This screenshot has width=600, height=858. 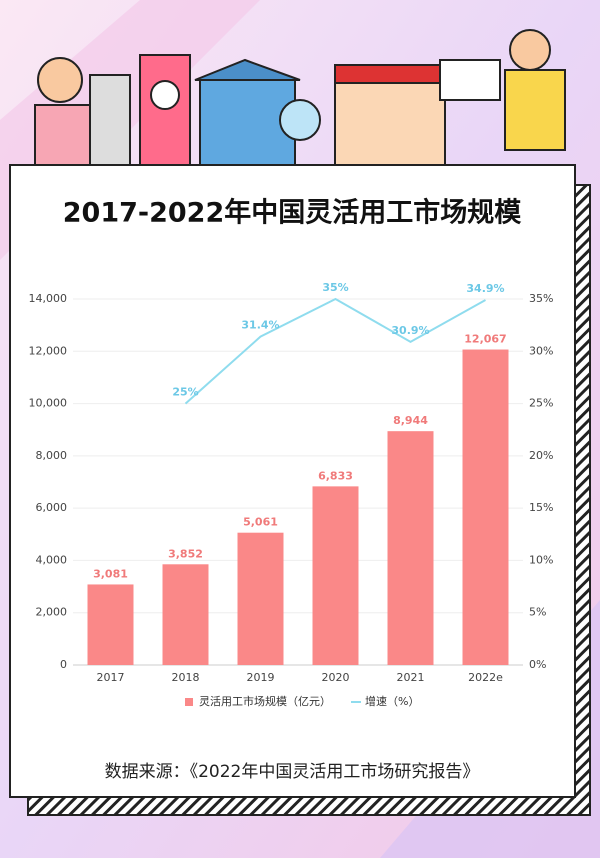 What do you see at coordinates (537, 612) in the screenshot?
I see `y2-tick-label: 5%` at bounding box center [537, 612].